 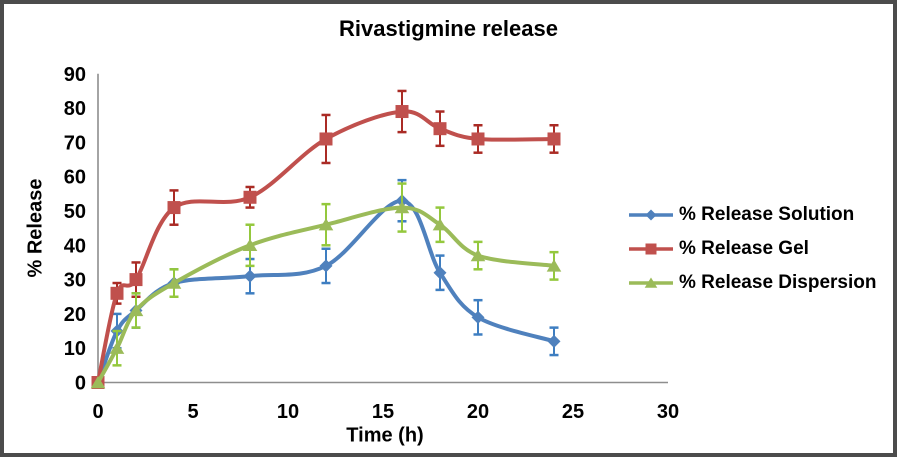 What do you see at coordinates (75, 75) in the screenshot?
I see `y-tick-label: 90` at bounding box center [75, 75].